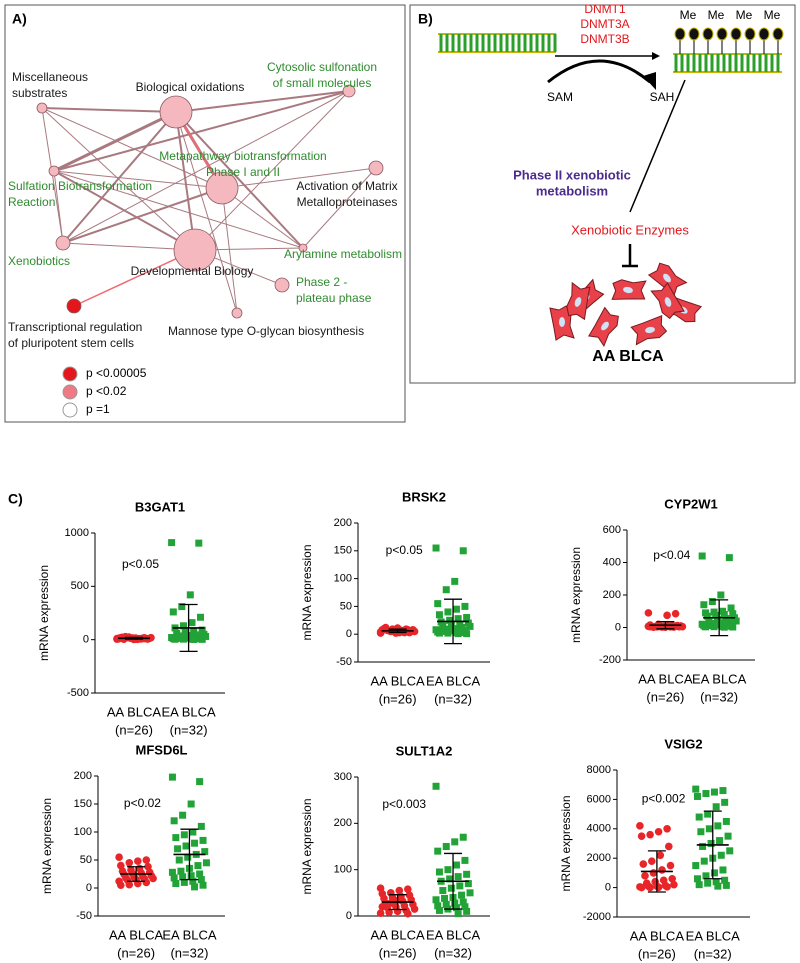 This screenshot has height=963, width=800. Describe the element at coordinates (31, 202) in the screenshot. I see `node-label: Reaction` at that location.